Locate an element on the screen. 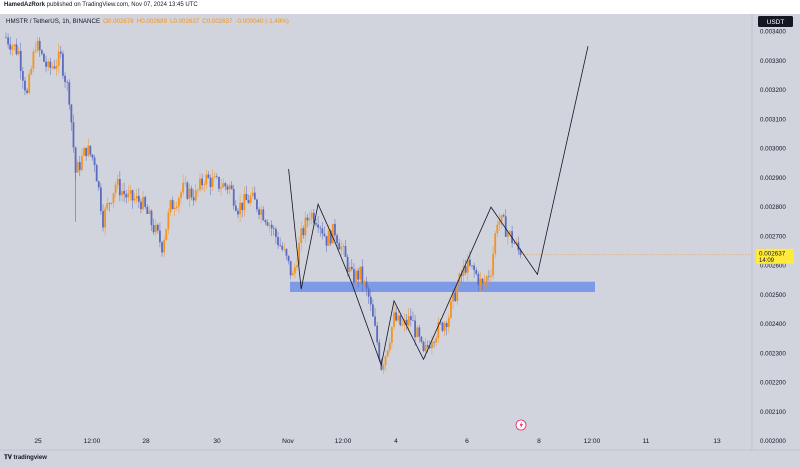 Image resolution: width=800 pixels, height=467 pixels. bolt-icon-glyph is located at coordinates (521, 425).